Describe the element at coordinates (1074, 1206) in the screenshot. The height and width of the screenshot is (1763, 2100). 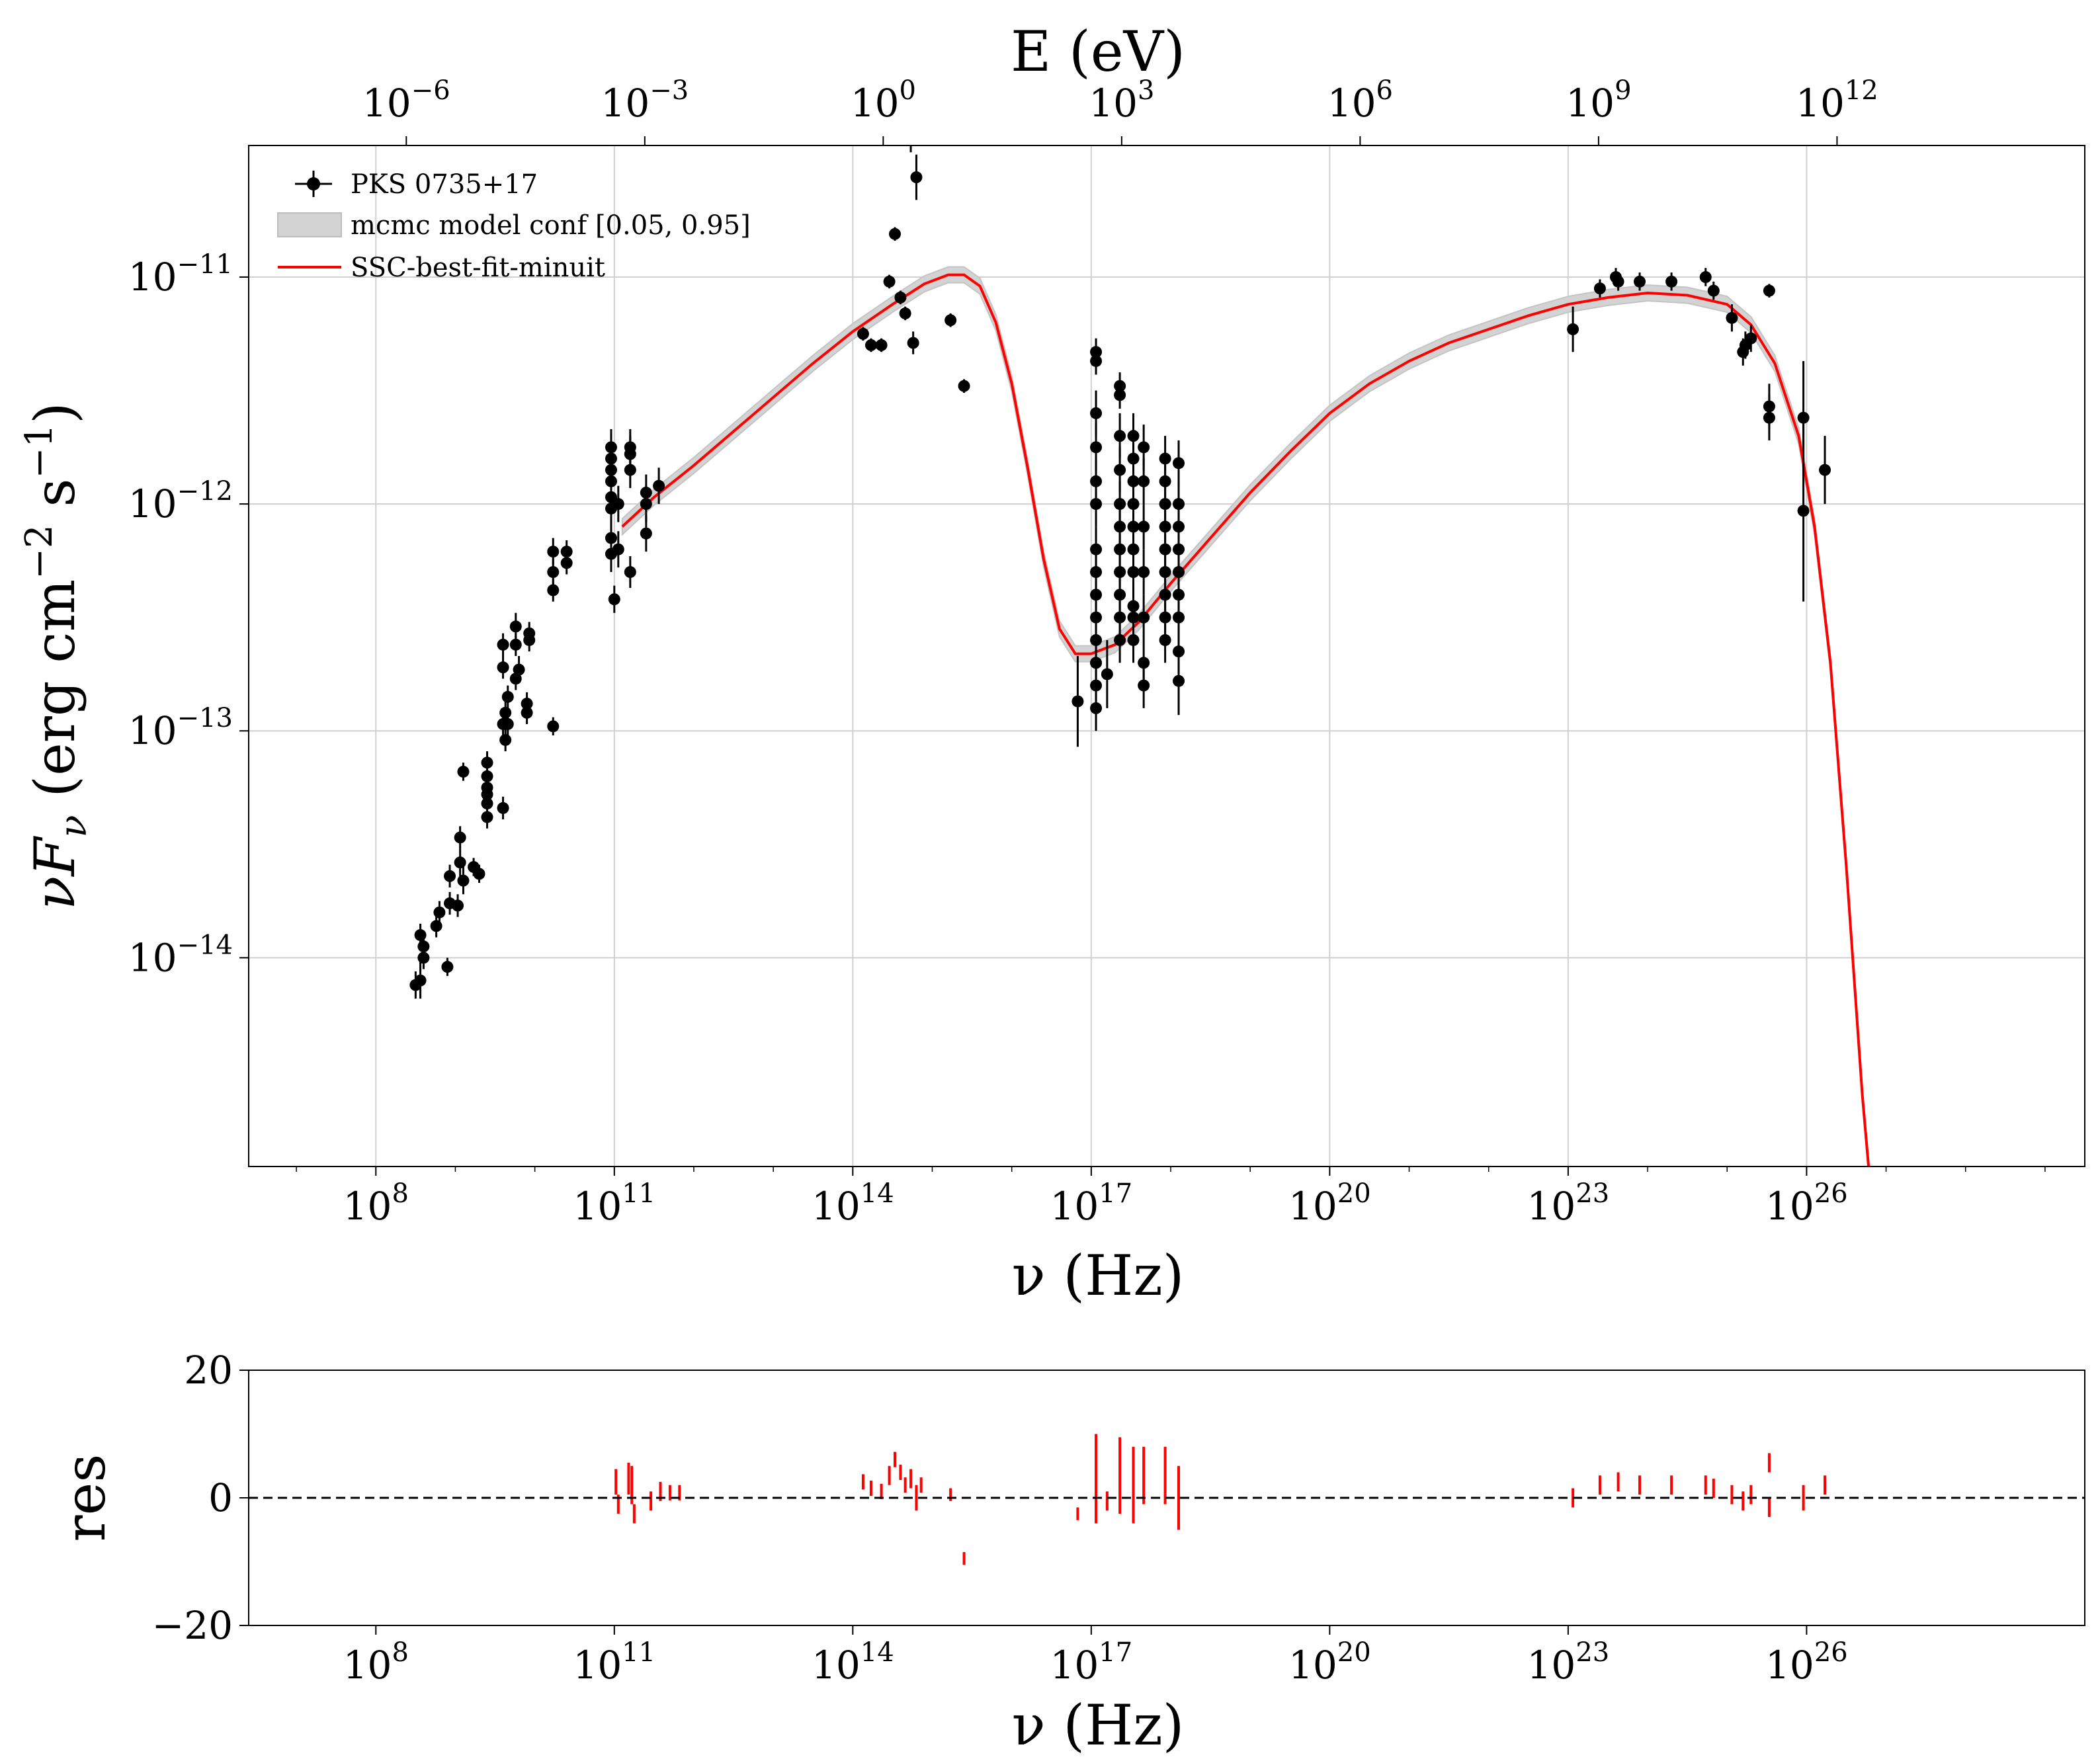
I see `x-tick-label-3-base: 10` at that location.